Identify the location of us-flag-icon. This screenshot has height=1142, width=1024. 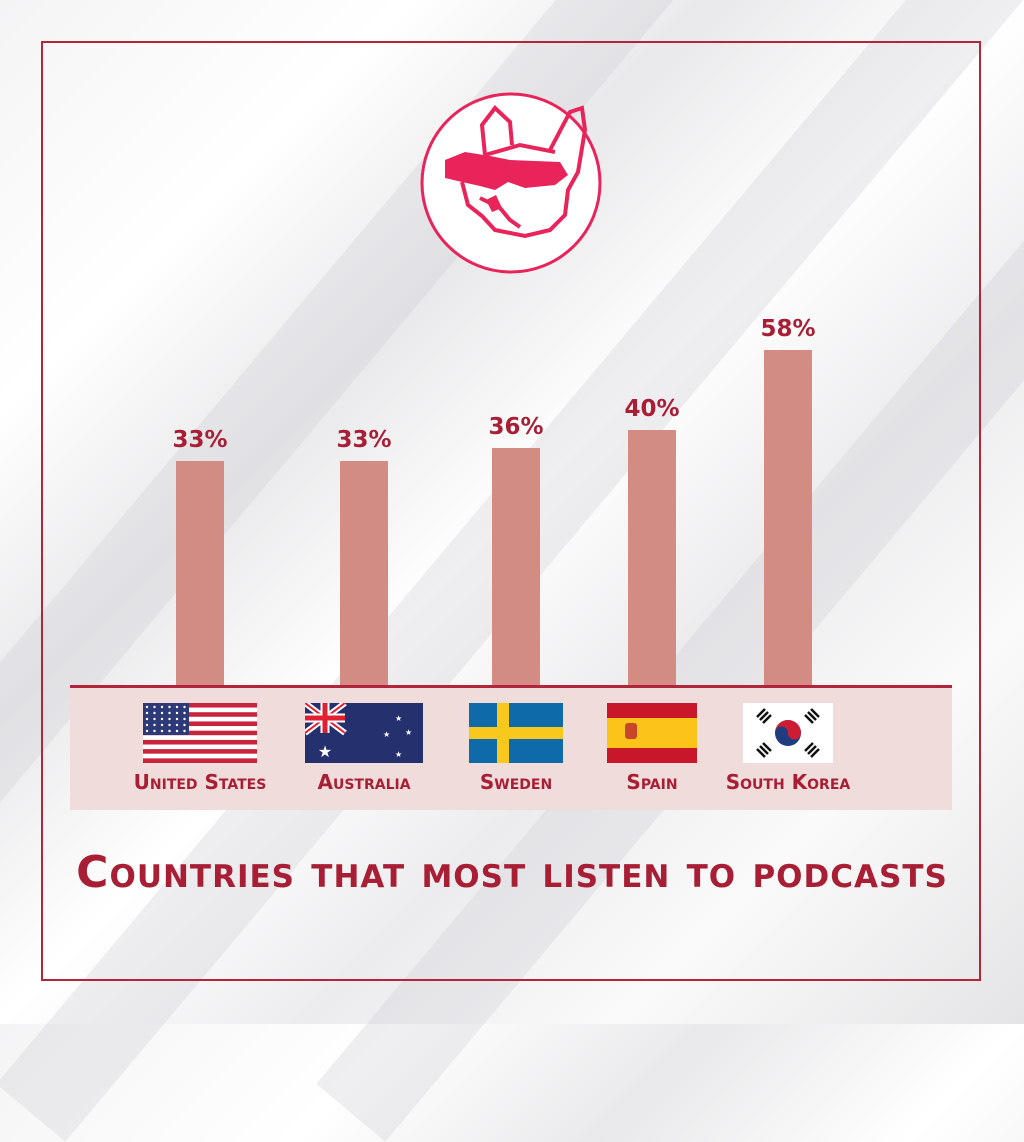
(200, 733).